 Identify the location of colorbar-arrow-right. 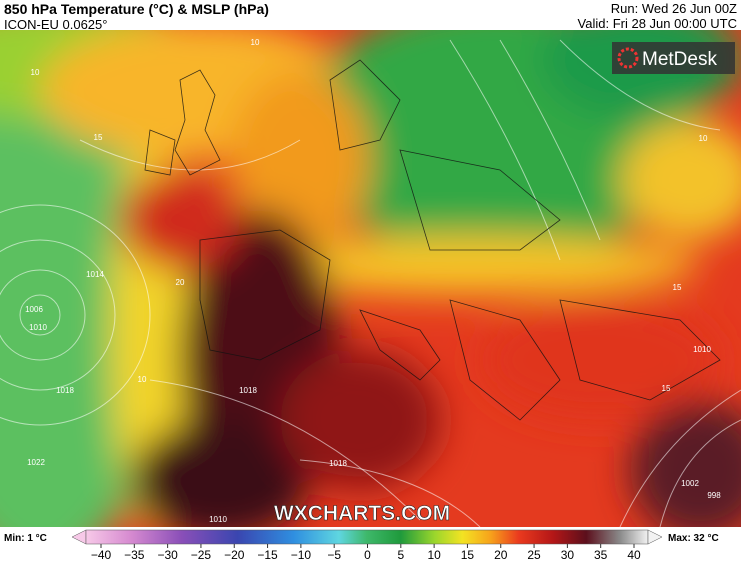
(655, 537).